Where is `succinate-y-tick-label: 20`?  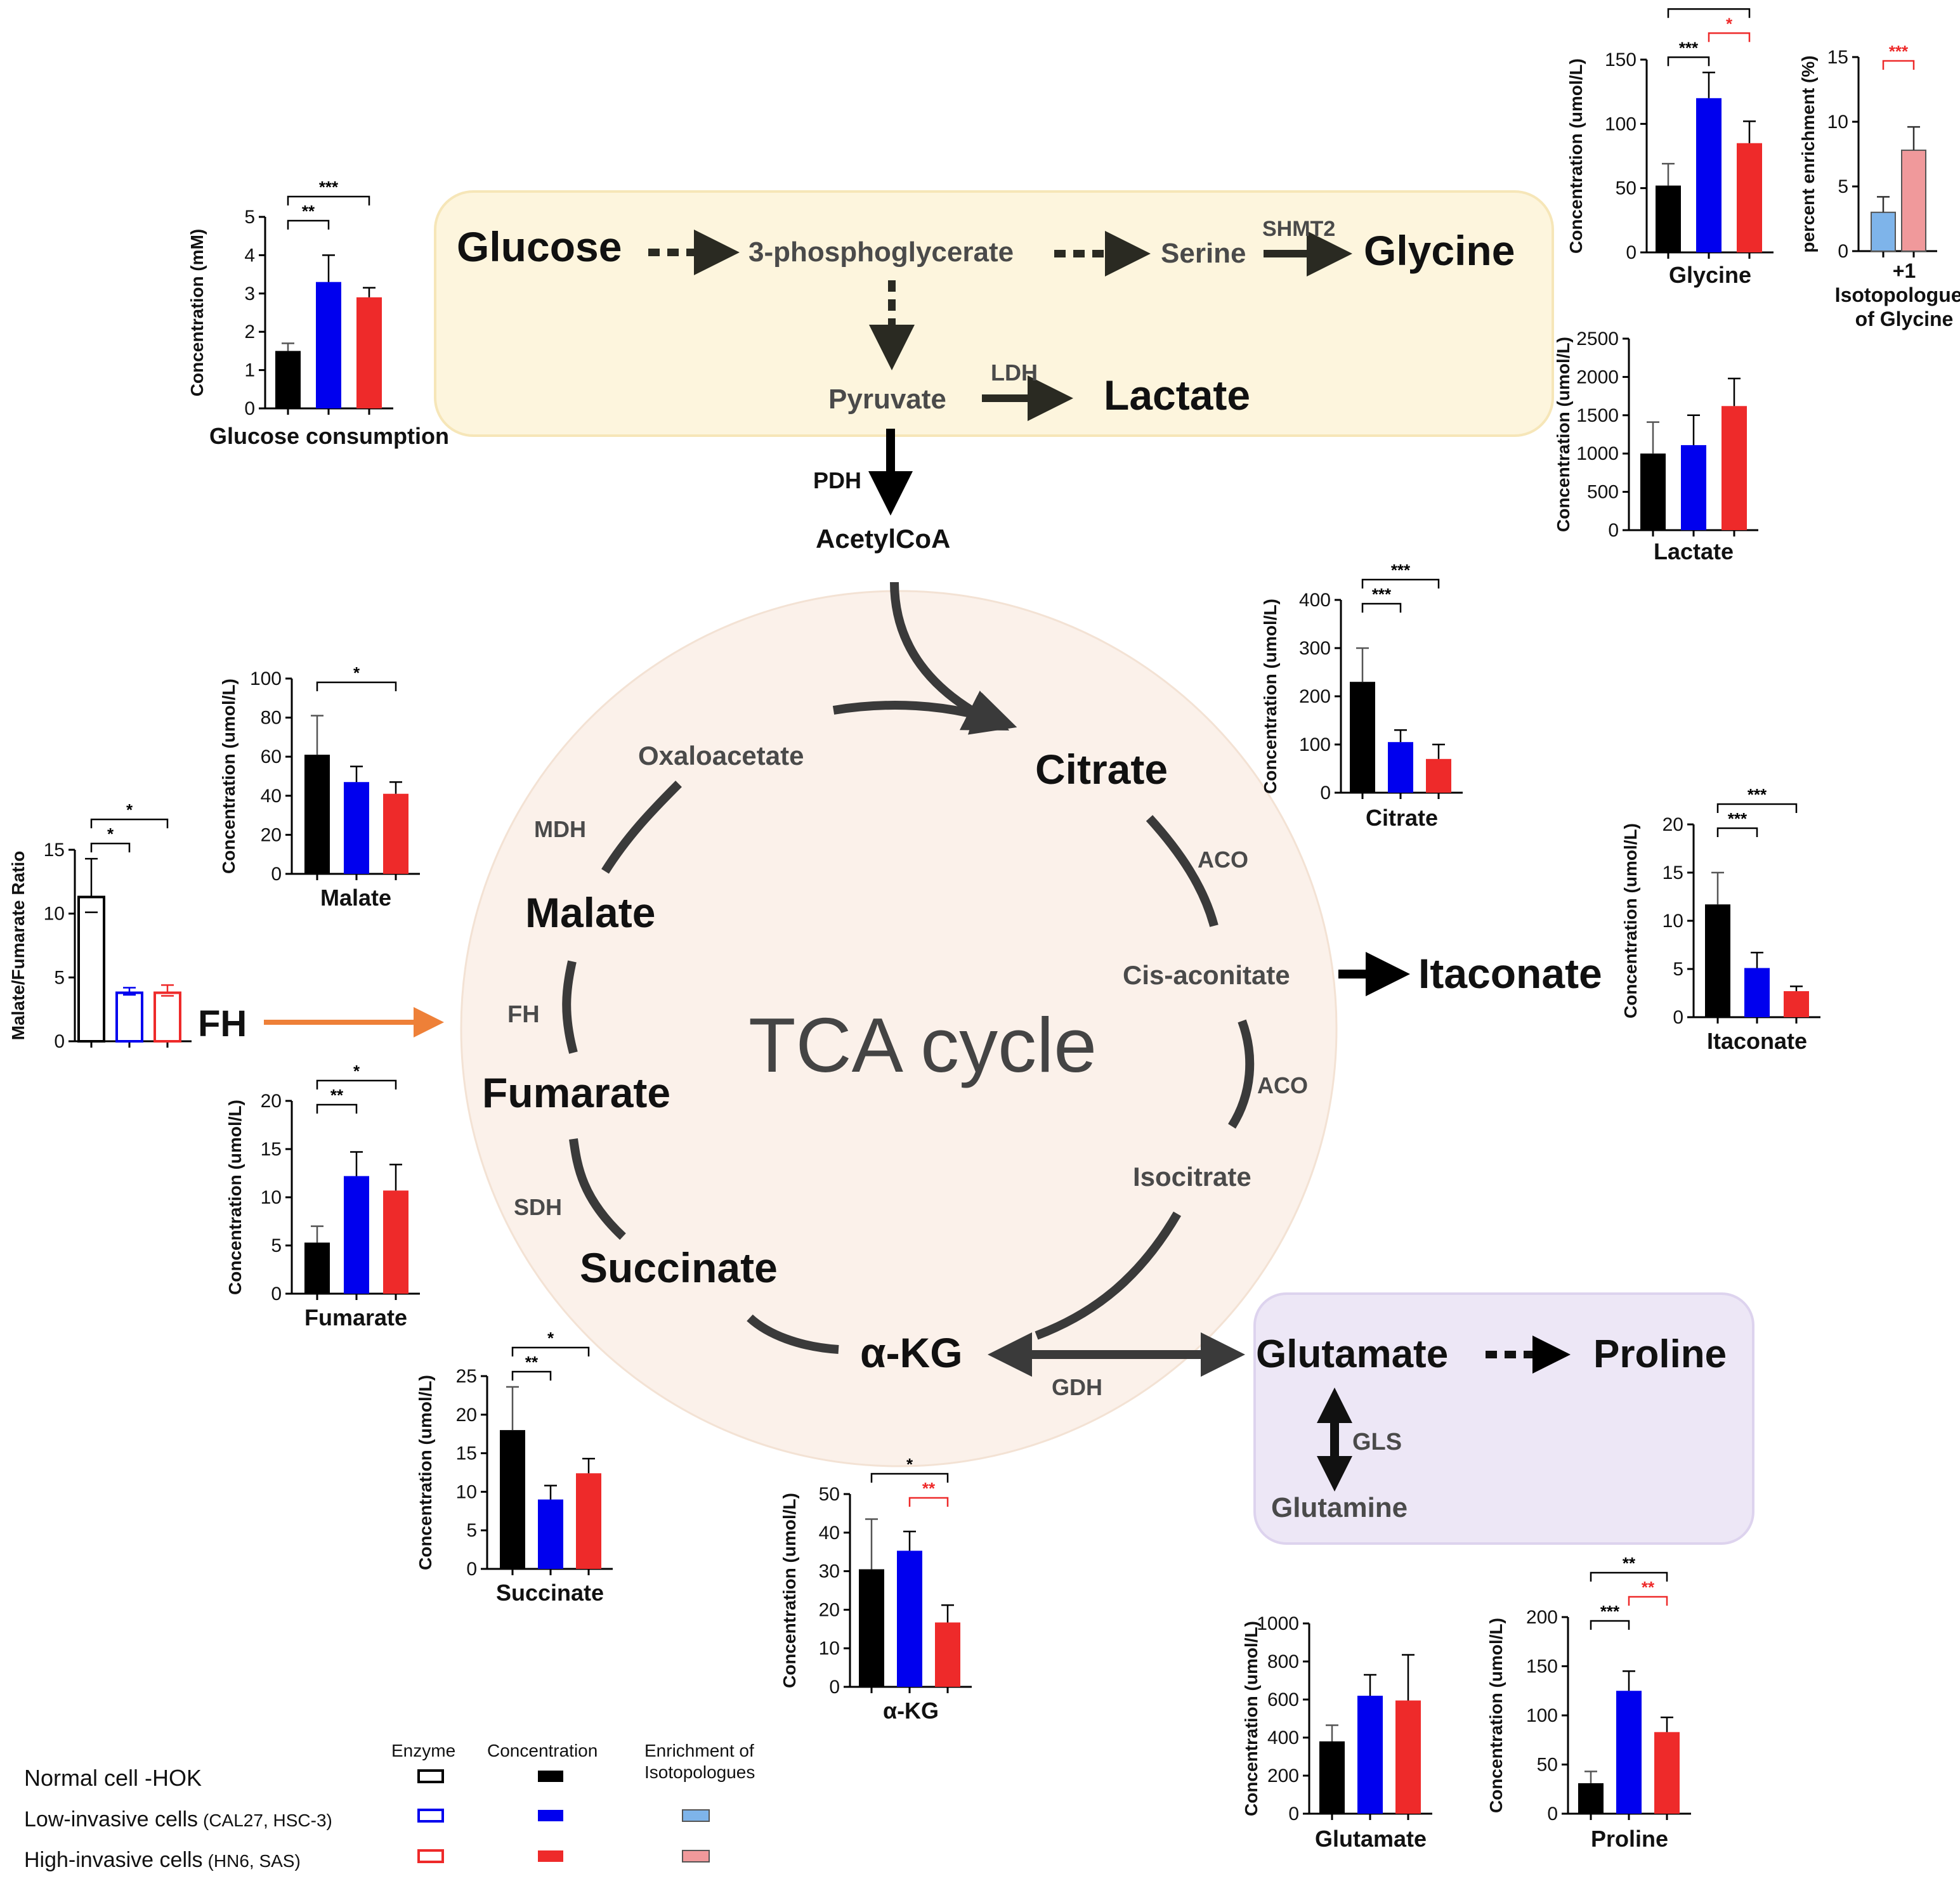
succinate-y-tick-label: 20 is located at coordinates (466, 1415).